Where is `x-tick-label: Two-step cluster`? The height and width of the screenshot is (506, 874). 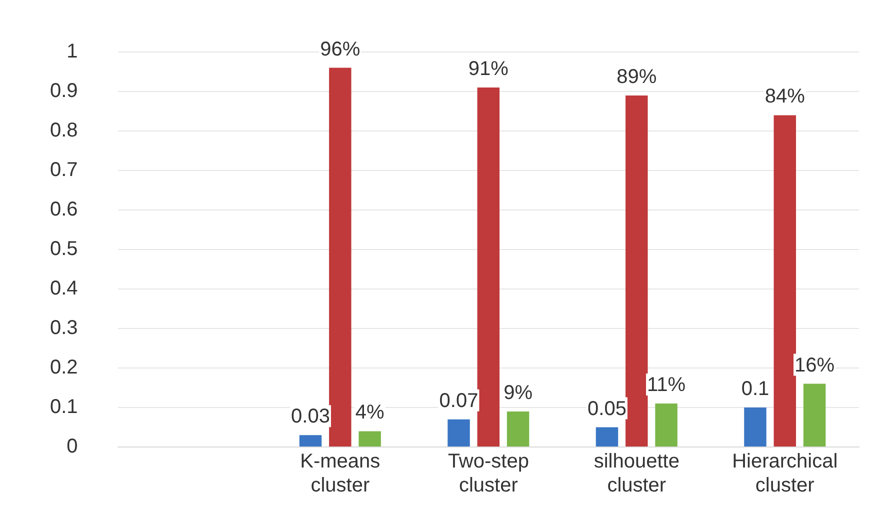
x-tick-label: Two-step cluster is located at coordinates (488, 473).